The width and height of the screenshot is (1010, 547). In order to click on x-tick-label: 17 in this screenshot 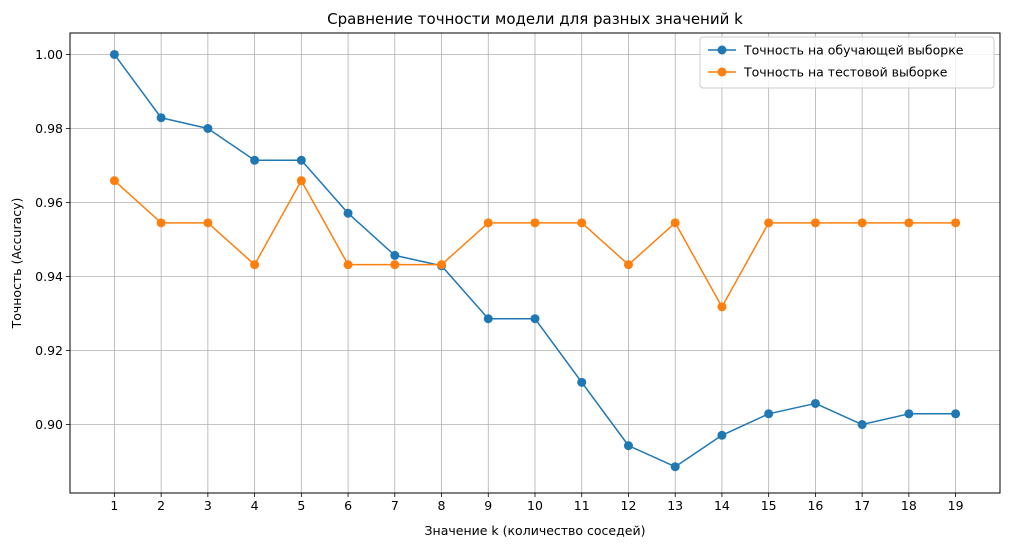, I will do `click(862, 505)`.